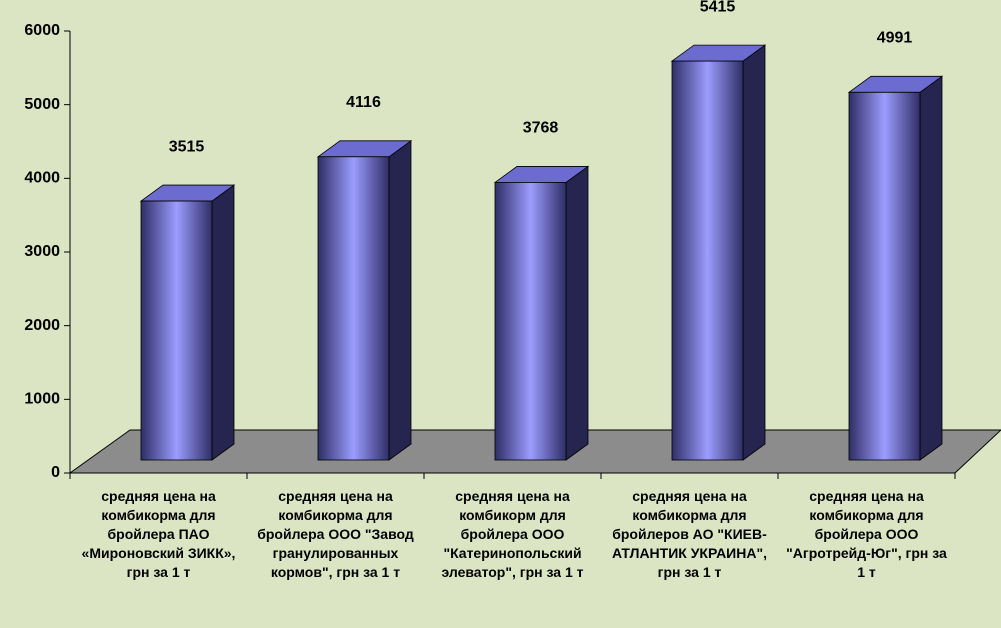 This screenshot has width=1001, height=628. I want to click on y-tick-label: 1000, so click(42, 399).